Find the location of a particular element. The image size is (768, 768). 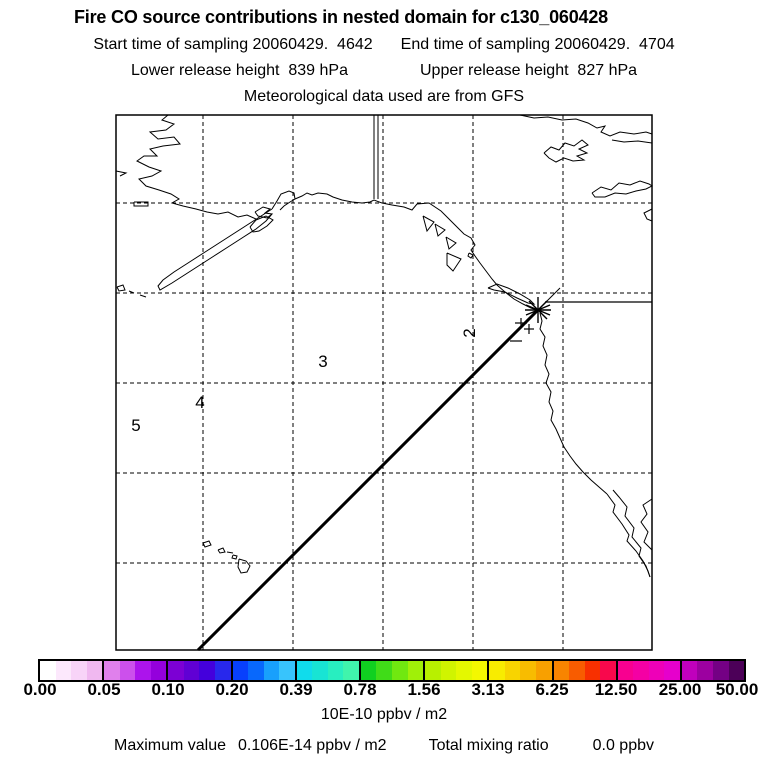

colorbar-tick-6.25: 6.25 is located at coordinates (552, 689).